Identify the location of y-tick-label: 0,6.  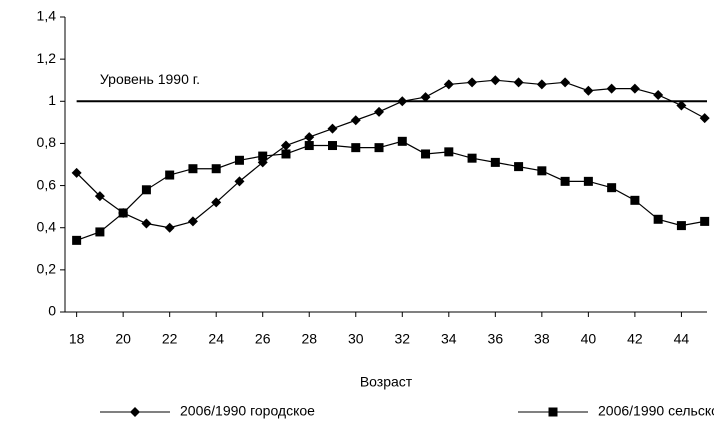
(47, 184).